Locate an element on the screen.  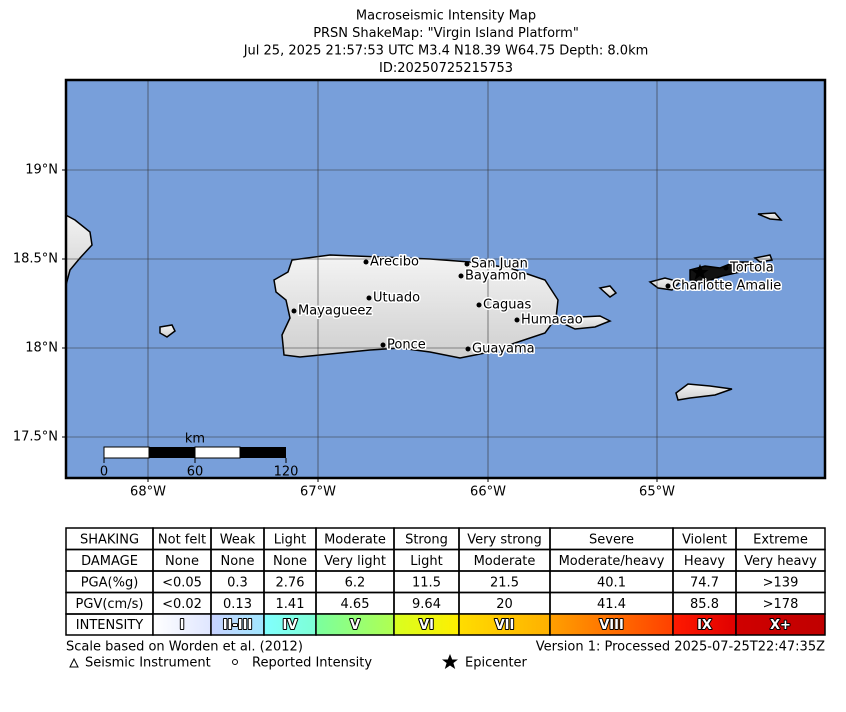
puerto-rico is located at coordinates (416, 306).